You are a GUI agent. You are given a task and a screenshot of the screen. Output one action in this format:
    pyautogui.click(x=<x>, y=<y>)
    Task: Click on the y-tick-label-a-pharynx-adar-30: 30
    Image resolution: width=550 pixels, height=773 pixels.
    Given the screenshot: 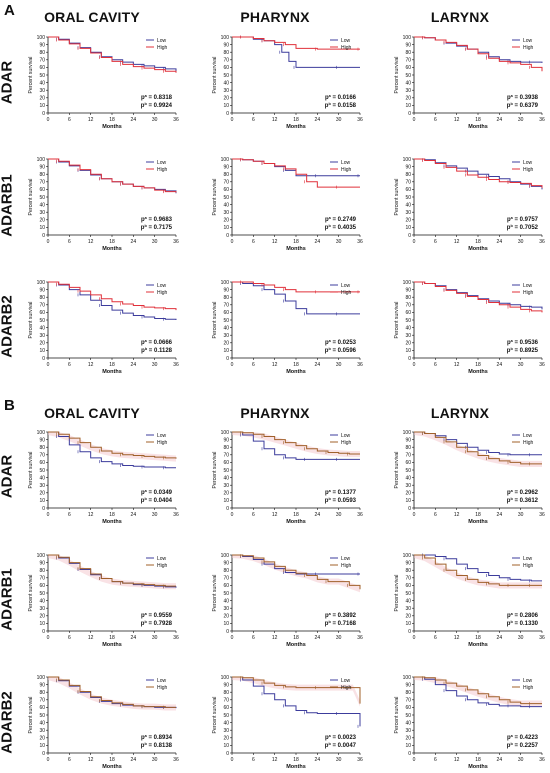 What is the action you would take?
    pyautogui.click(x=226, y=91)
    